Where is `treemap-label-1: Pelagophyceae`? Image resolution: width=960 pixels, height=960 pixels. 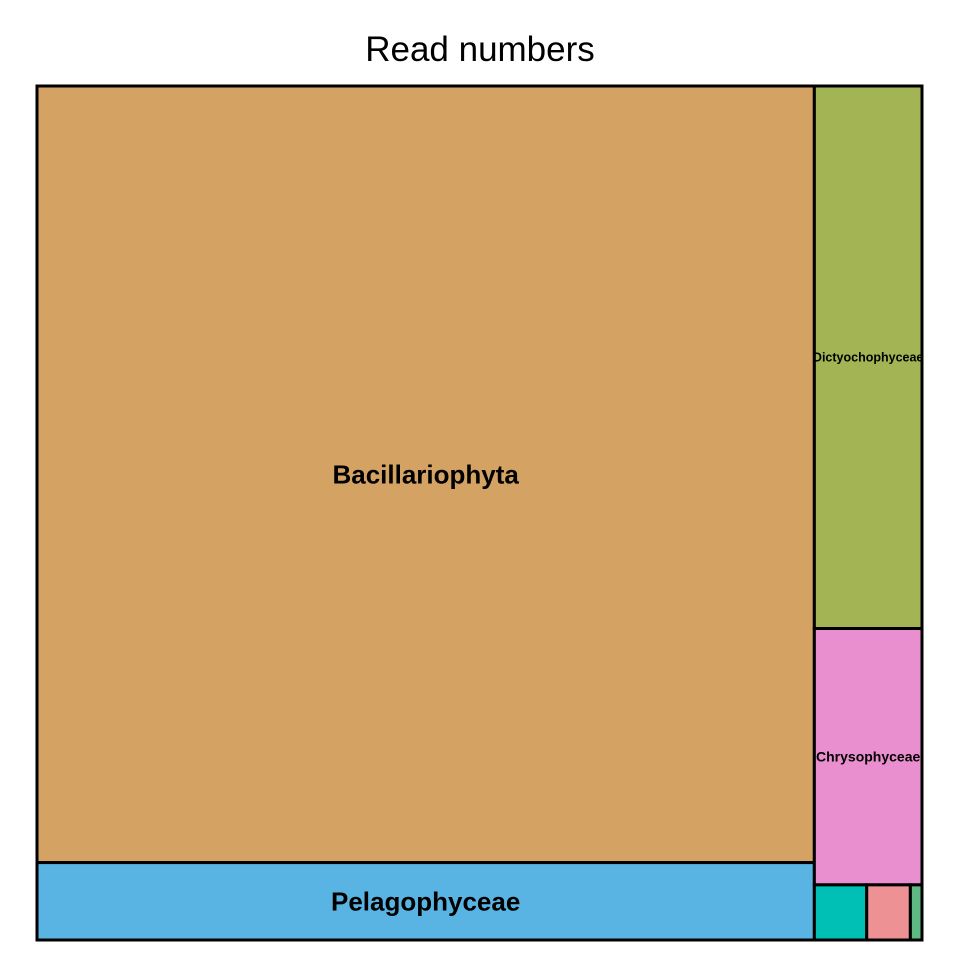 treemap-label-1: Pelagophyceae is located at coordinates (425, 901).